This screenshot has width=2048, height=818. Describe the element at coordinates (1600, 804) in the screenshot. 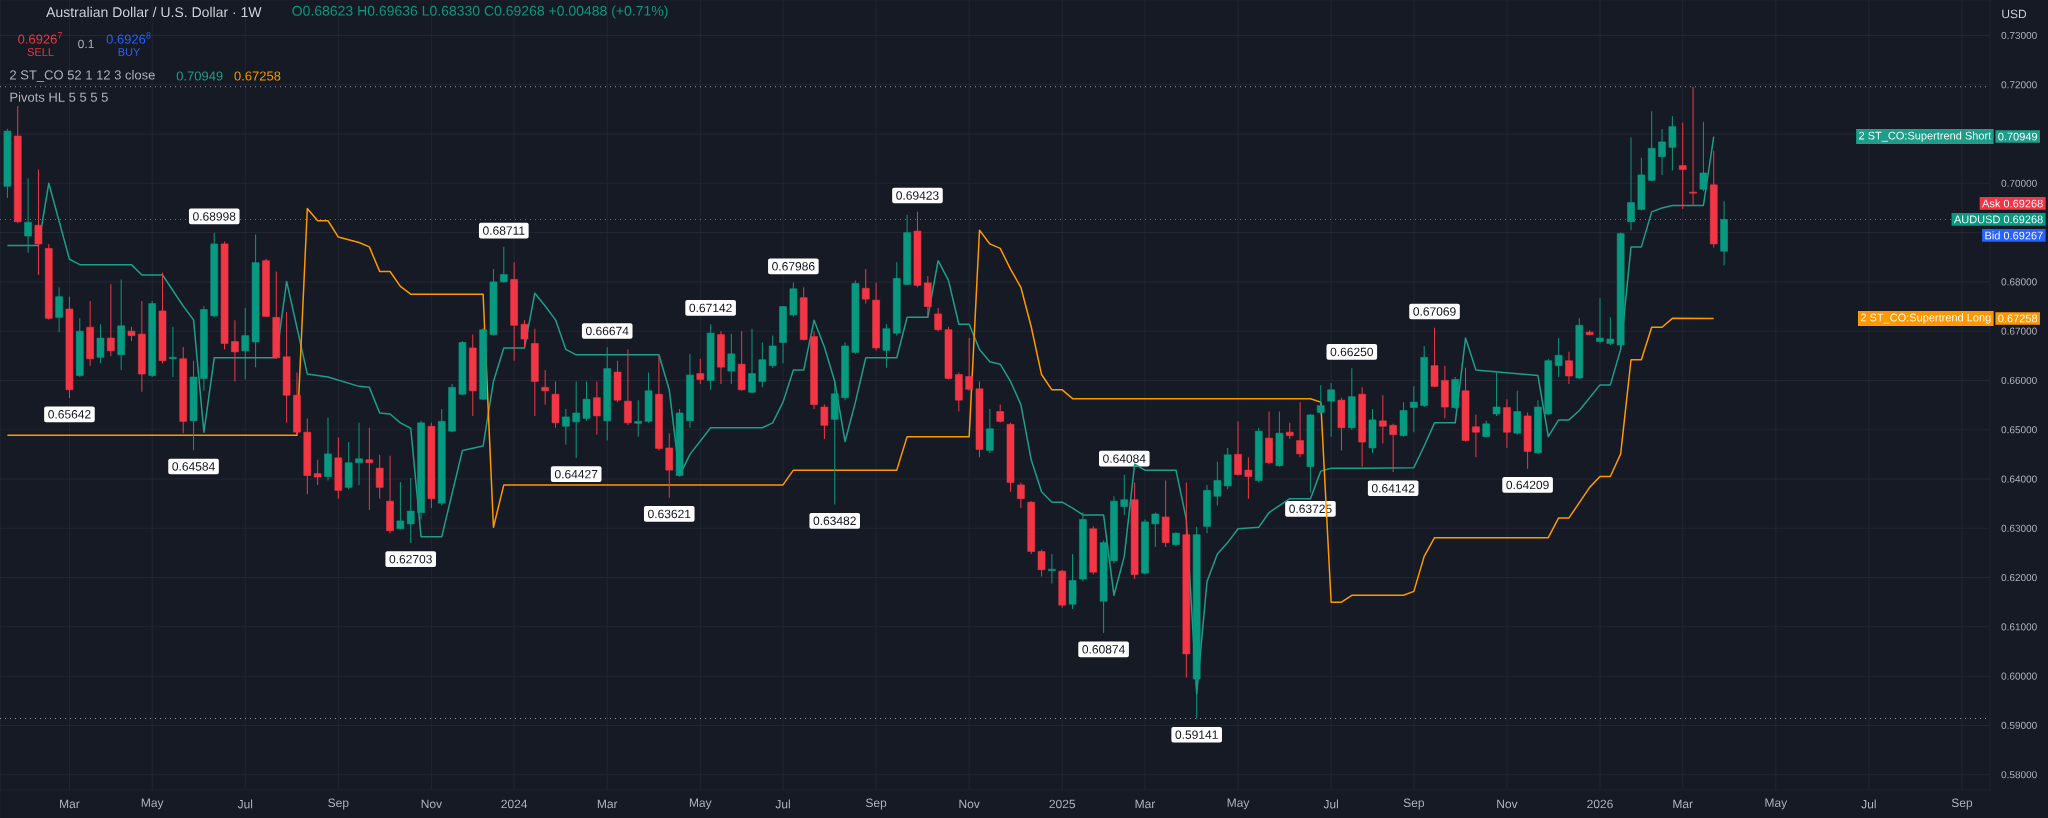

I see `x-tick-label: 2026` at that location.